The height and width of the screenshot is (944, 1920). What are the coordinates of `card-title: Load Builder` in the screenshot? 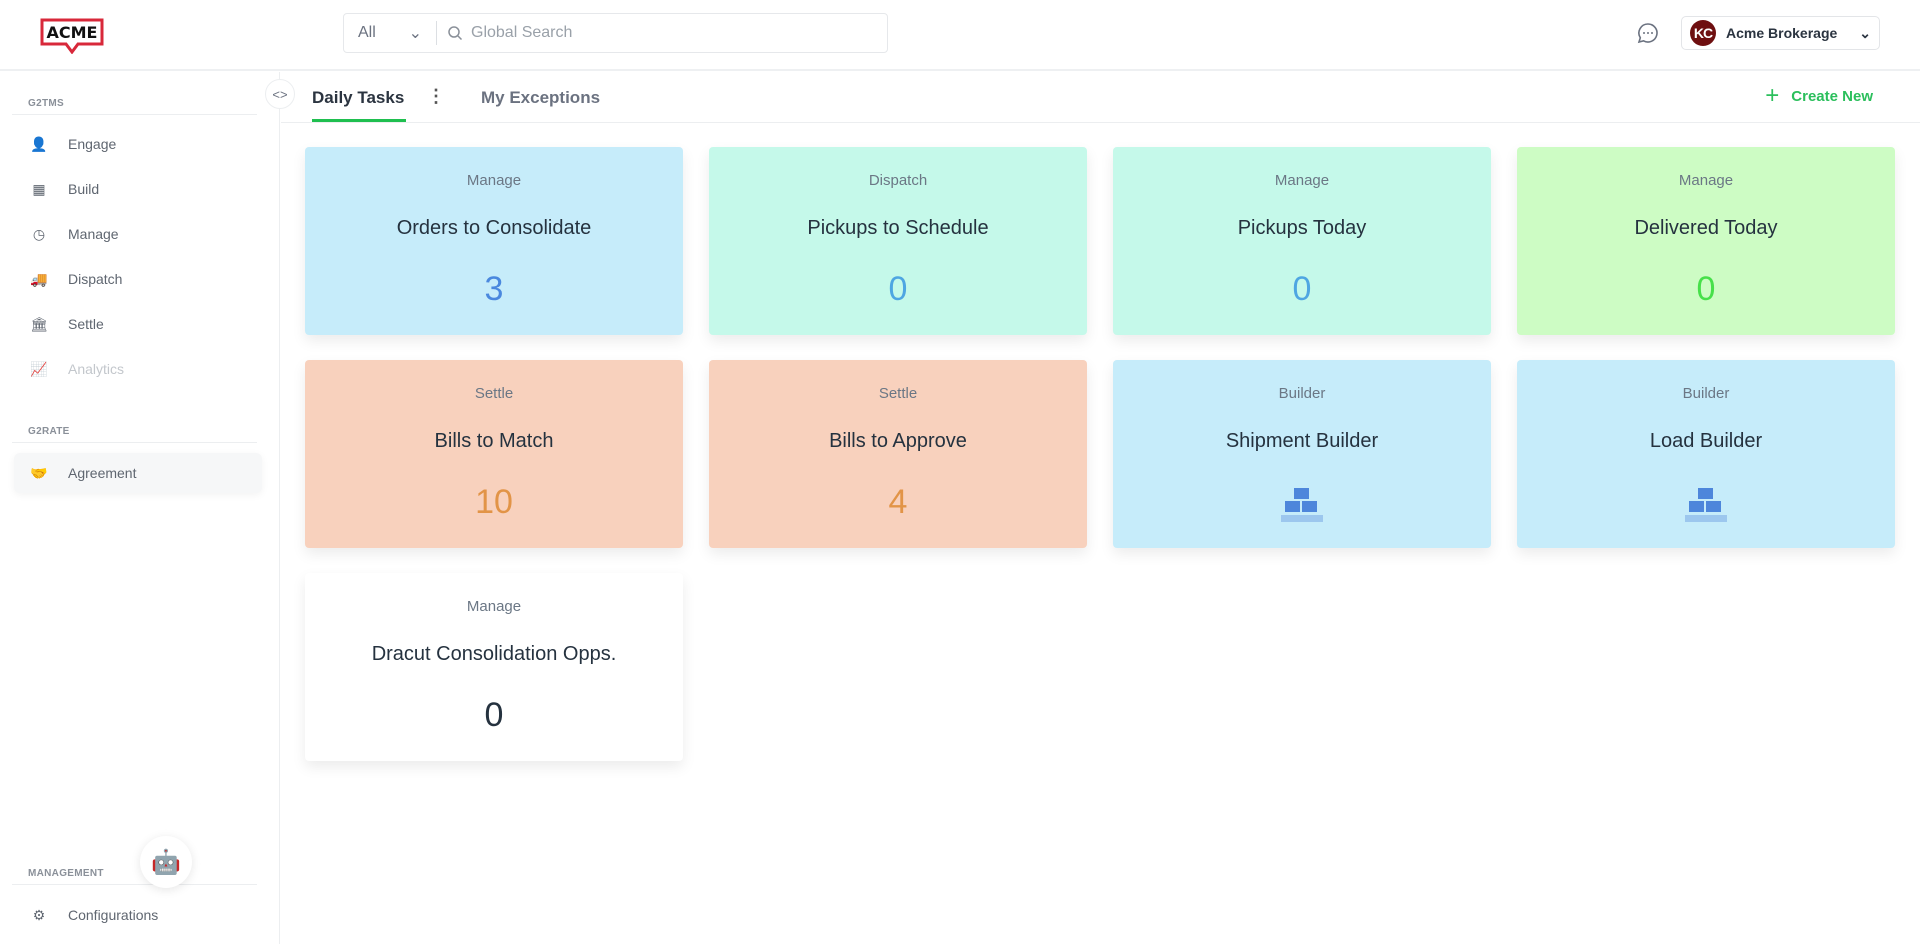 It's located at (1706, 441).